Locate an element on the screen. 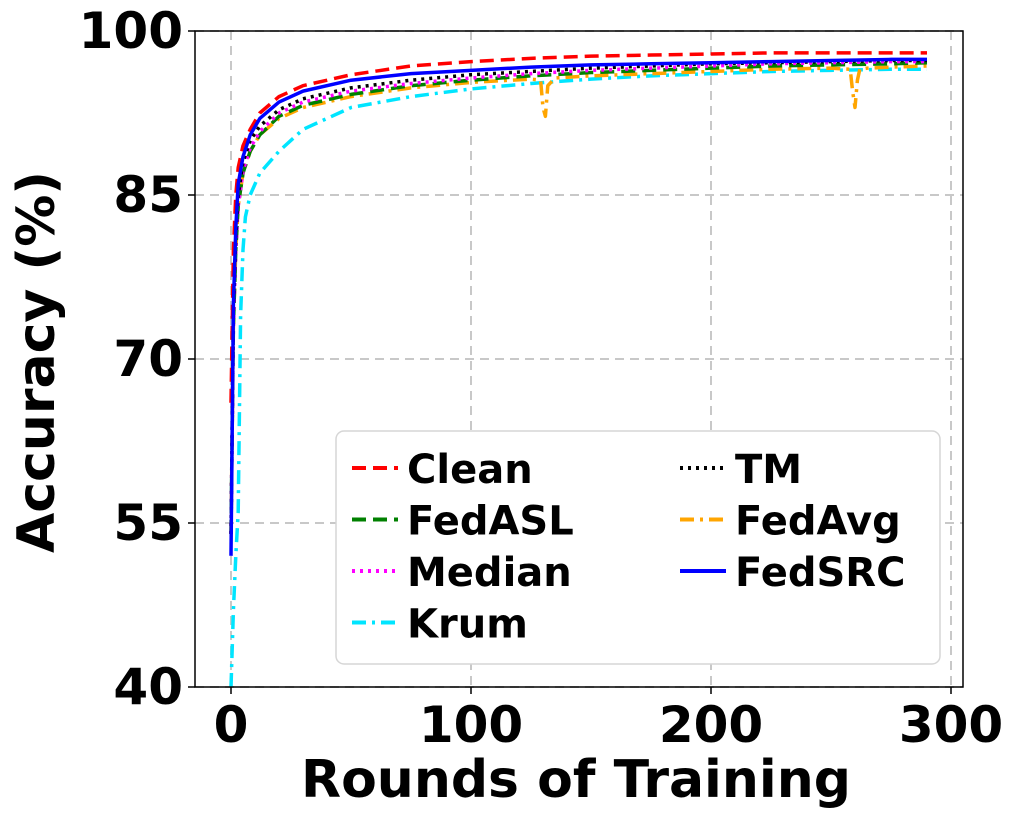 The width and height of the screenshot is (1020, 820). y-tick-label: 85 is located at coordinates (148, 195).